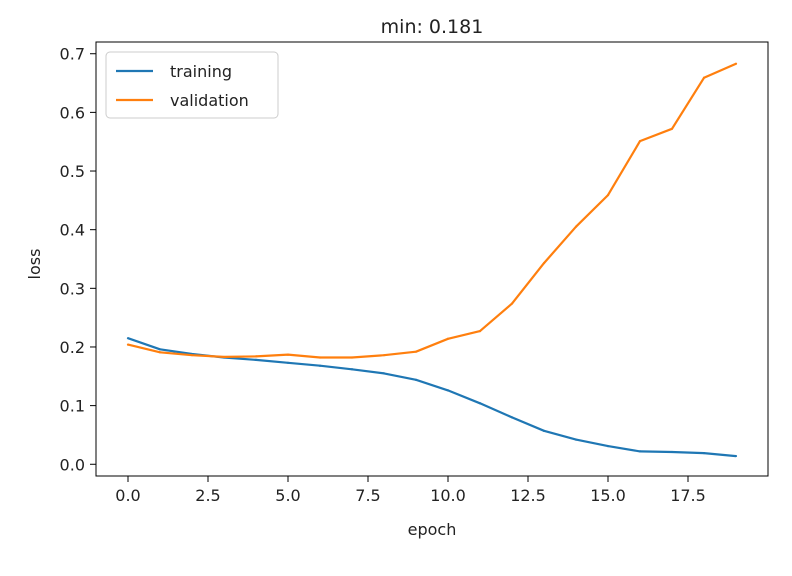  What do you see at coordinates (34, 264) in the screenshot?
I see `y-axis-label: loss` at bounding box center [34, 264].